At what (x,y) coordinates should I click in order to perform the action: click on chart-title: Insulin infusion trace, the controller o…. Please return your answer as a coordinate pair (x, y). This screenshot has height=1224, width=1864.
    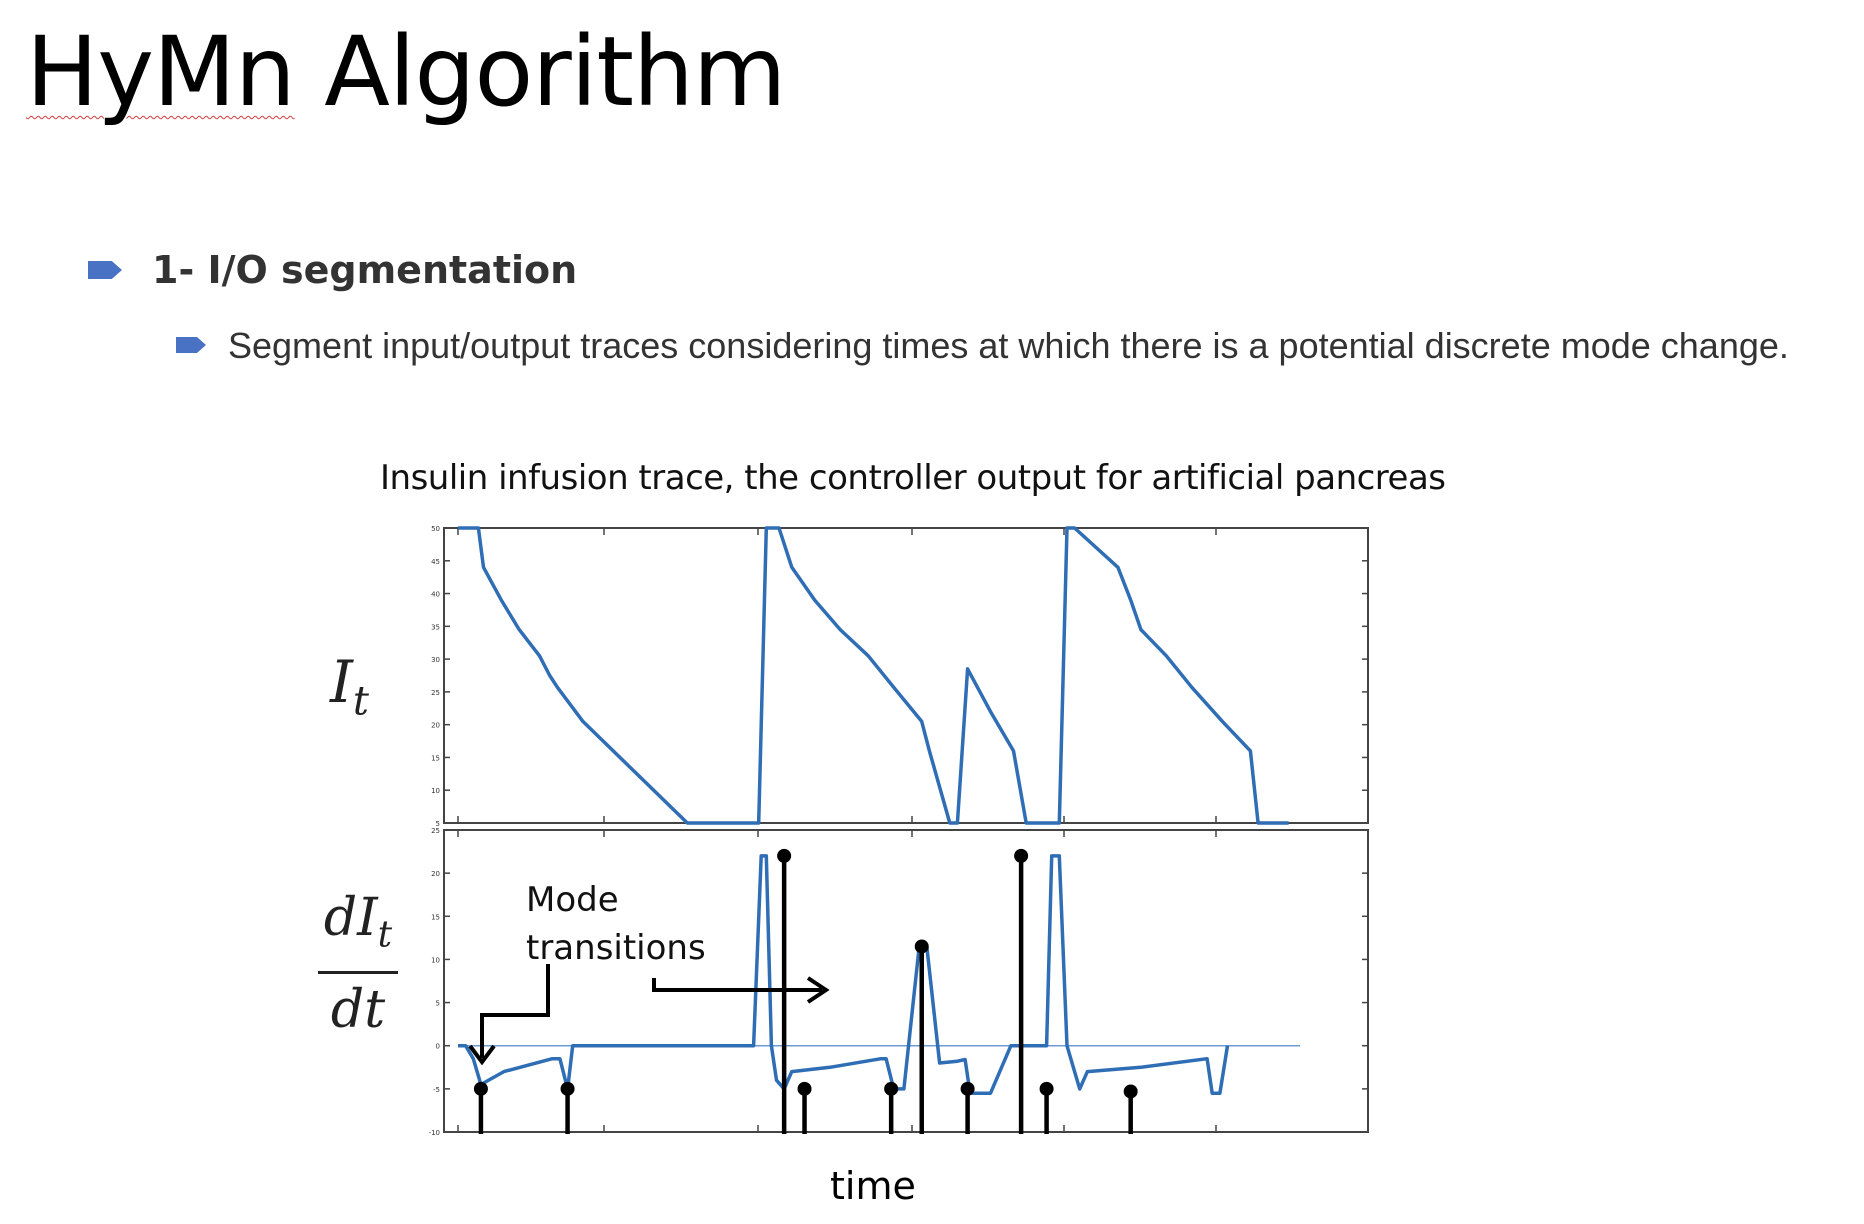
    Looking at the image, I should click on (913, 478).